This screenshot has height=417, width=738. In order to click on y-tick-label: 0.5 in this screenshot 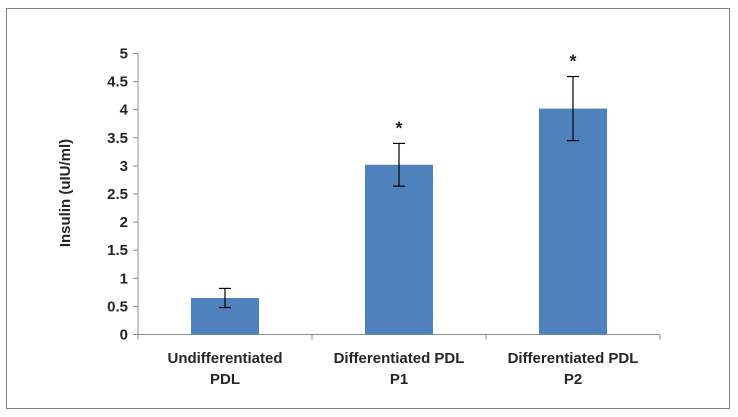, I will do `click(117, 306)`.